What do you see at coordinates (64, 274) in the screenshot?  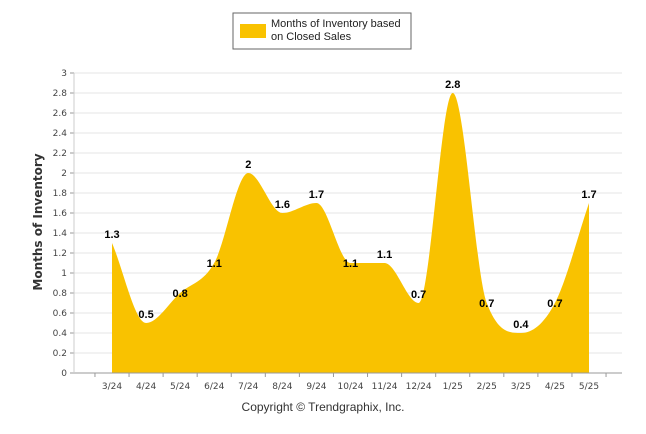 I see `y-tick-label: 1` at bounding box center [64, 274].